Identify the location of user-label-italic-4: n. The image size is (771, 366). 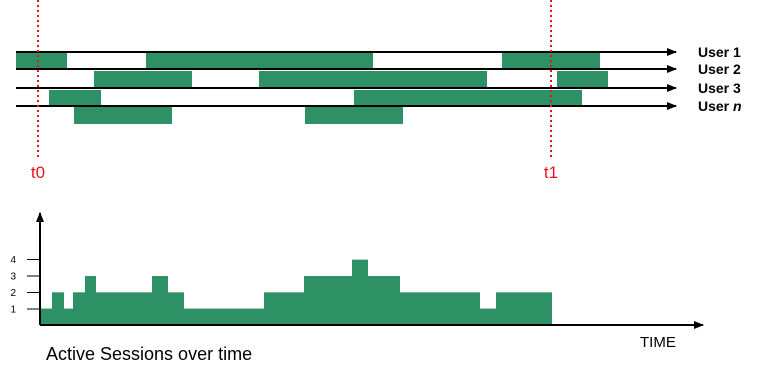
(737, 106).